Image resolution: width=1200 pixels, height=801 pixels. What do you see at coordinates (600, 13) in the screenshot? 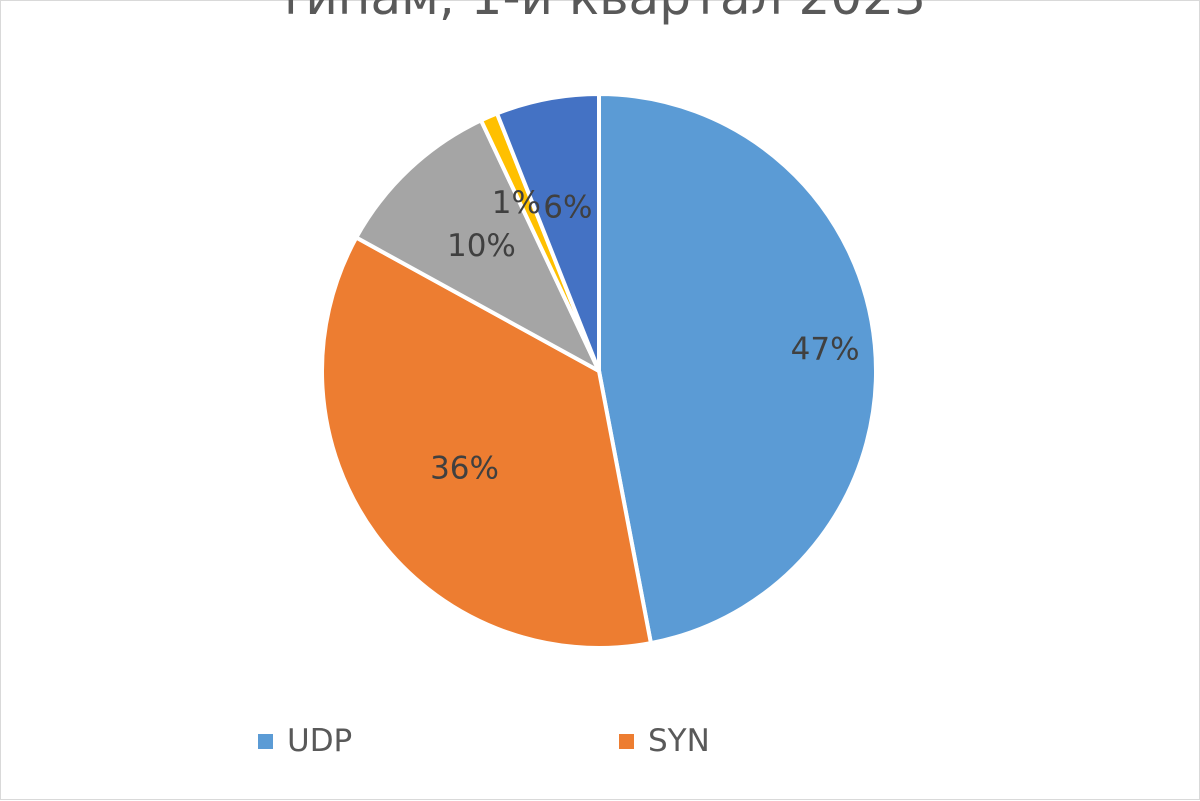
I see `chart-title: типам, 1-й квартал 2023` at bounding box center [600, 13].